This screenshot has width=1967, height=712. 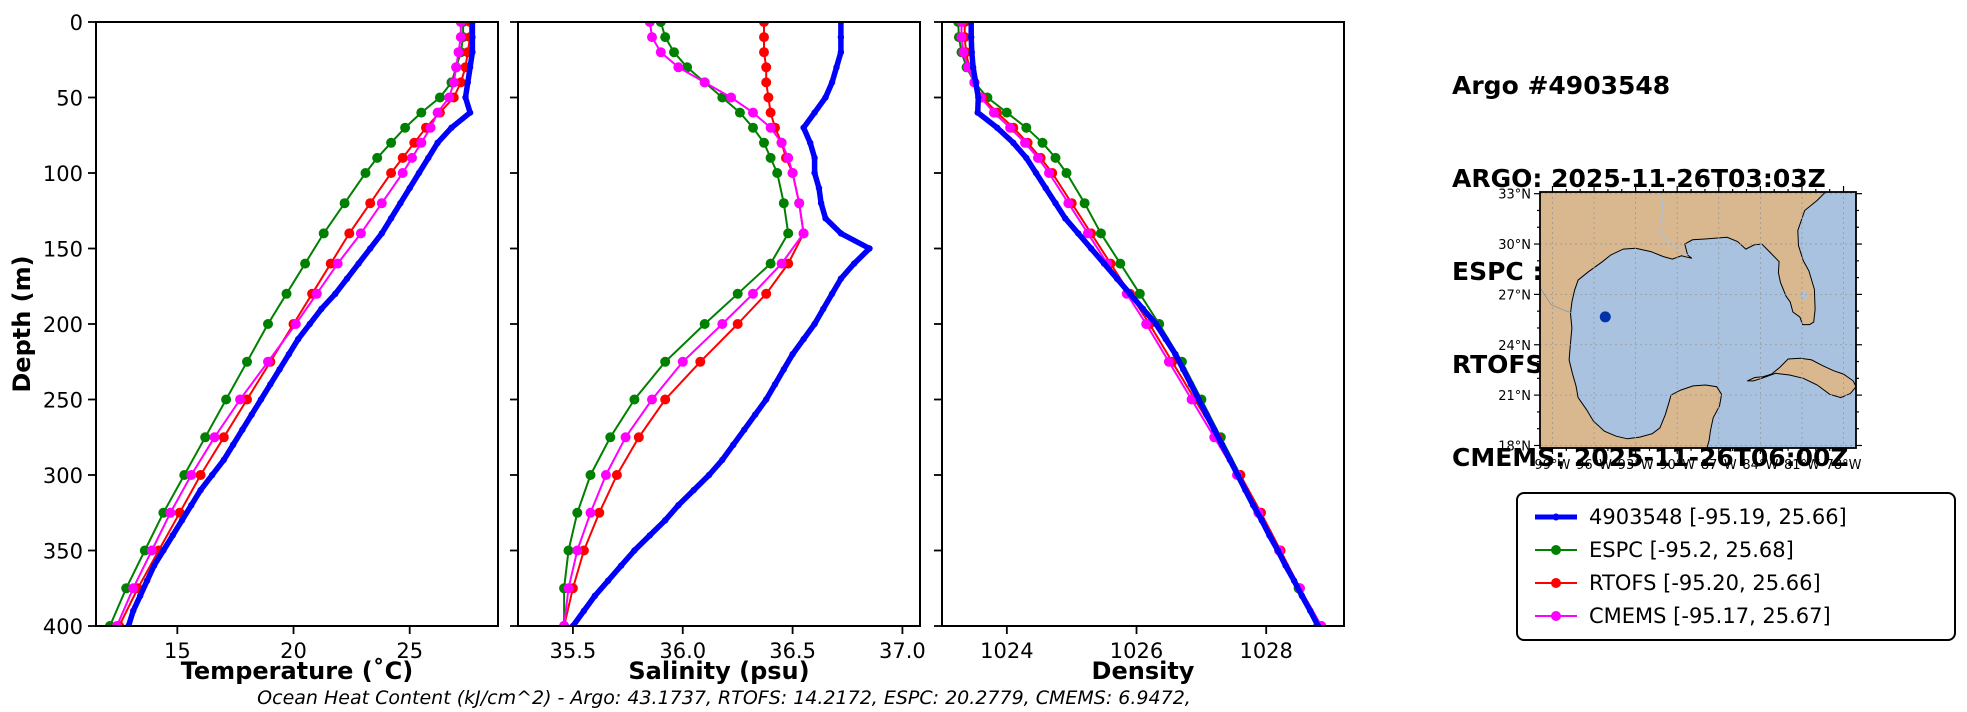 I want to click on float-title: Argo #4903548, so click(x=1561, y=85).